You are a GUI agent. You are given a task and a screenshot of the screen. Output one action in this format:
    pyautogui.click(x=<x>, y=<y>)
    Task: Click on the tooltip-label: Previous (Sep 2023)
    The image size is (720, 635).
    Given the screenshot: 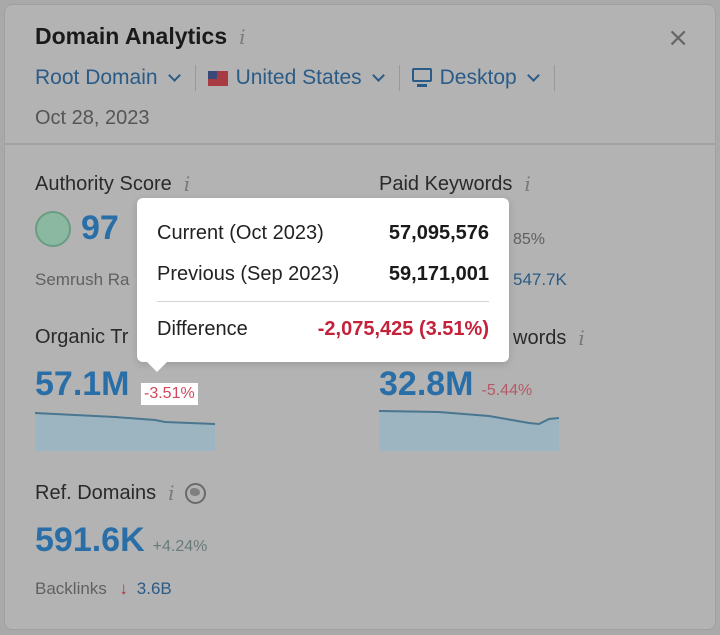 What is the action you would take?
    pyautogui.click(x=248, y=274)
    